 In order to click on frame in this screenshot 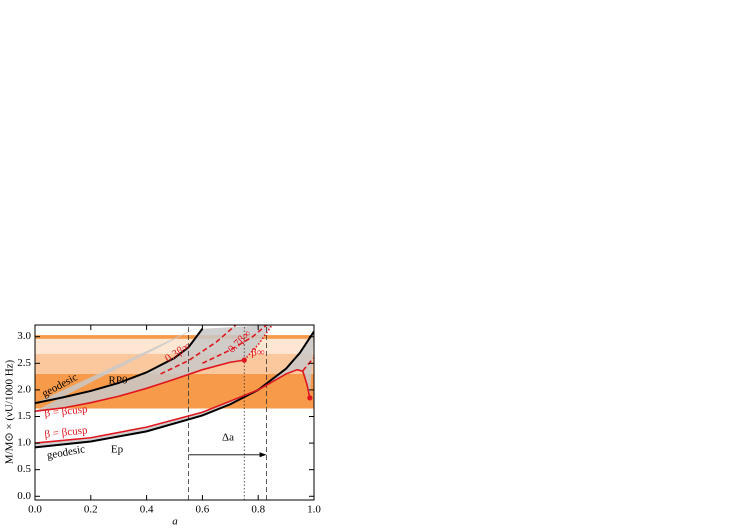, I will do `click(174, 412)`.